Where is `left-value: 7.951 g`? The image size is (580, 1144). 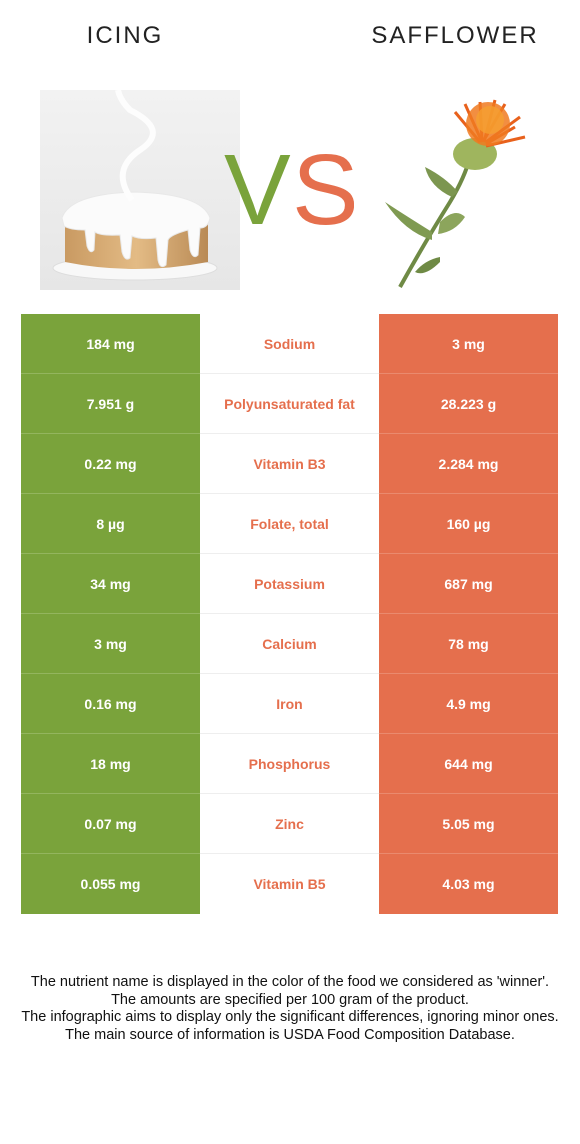 left-value: 7.951 g is located at coordinates (110, 404).